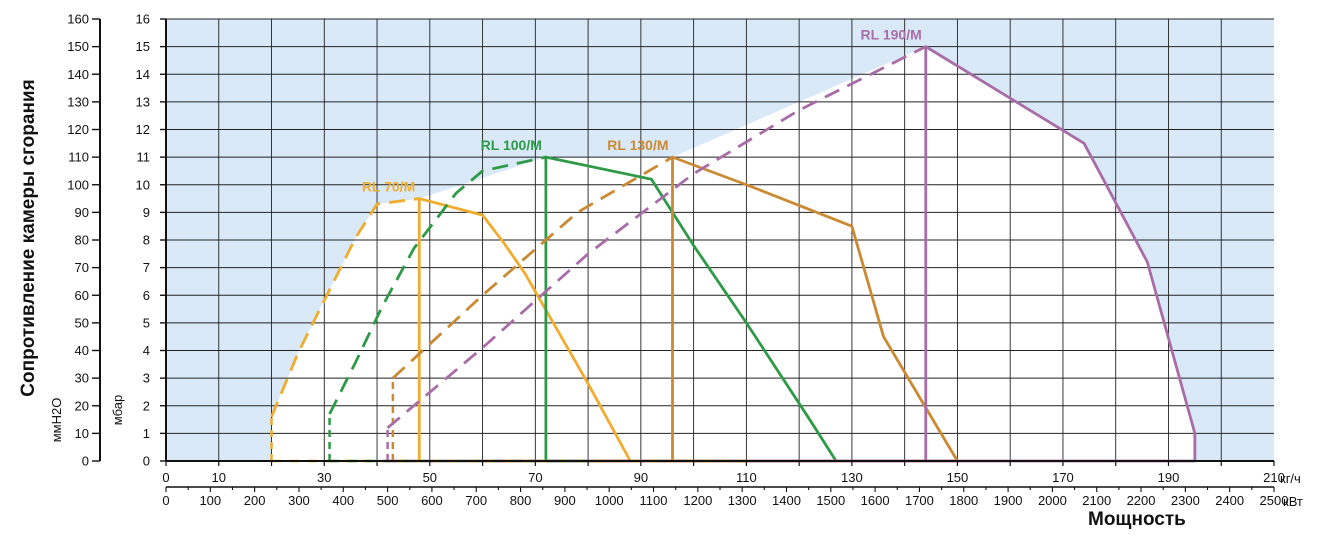  I want to click on series-dashed-rl-100-m, so click(437, 285).